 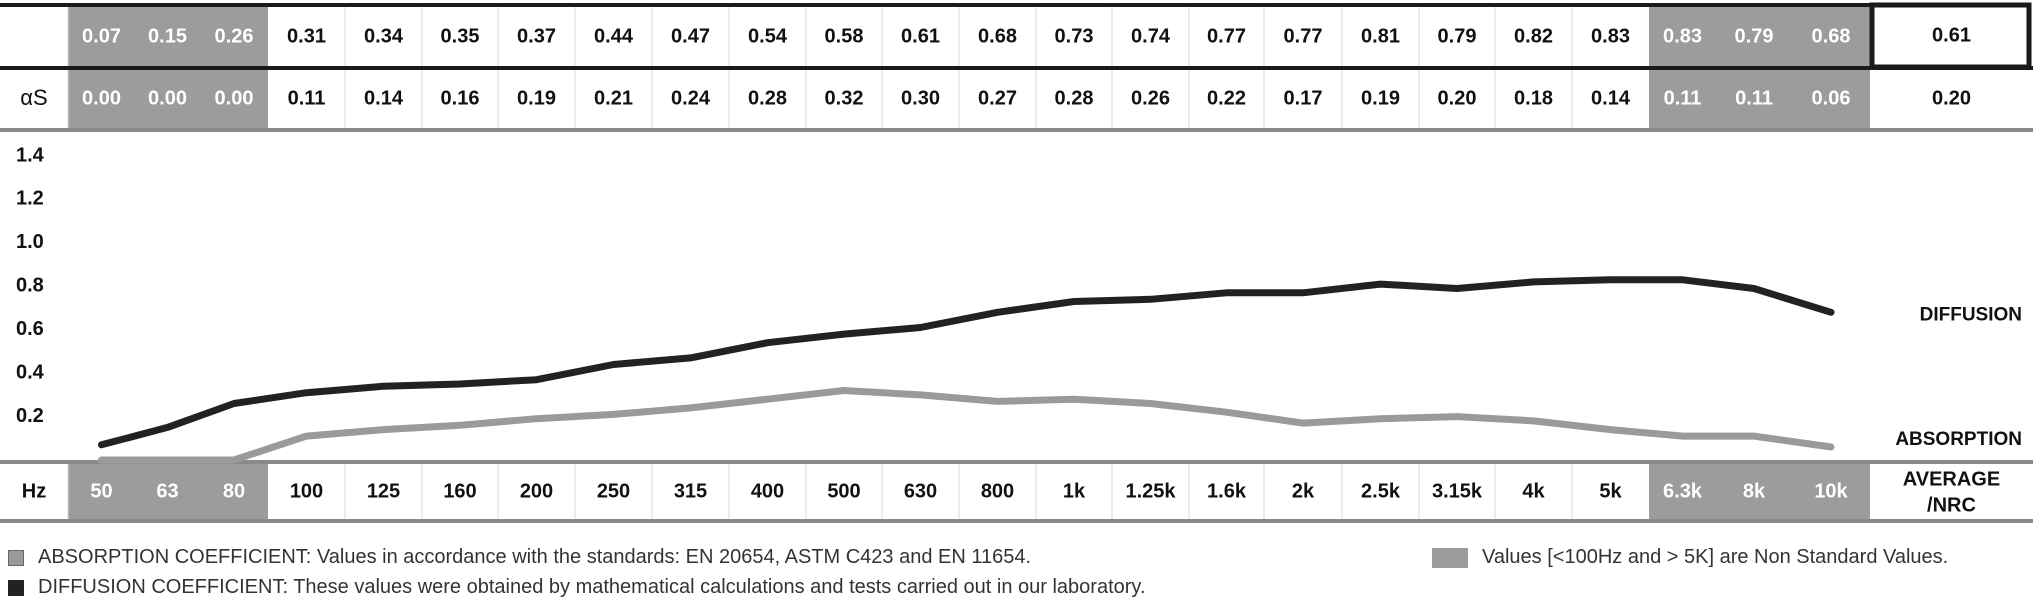 What do you see at coordinates (1074, 36) in the screenshot?
I see `diffusion-value: 0.73` at bounding box center [1074, 36].